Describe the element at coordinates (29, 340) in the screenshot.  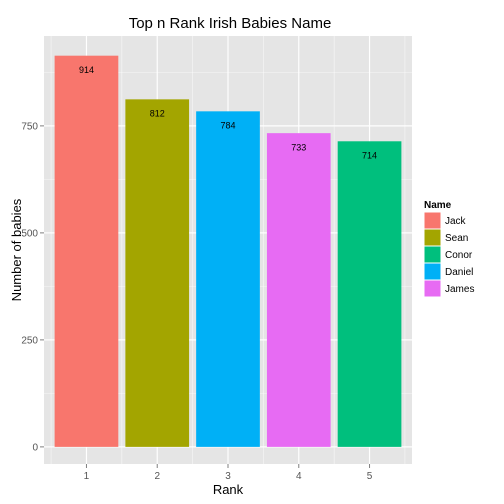
I see `y-tick-label: 250` at that location.